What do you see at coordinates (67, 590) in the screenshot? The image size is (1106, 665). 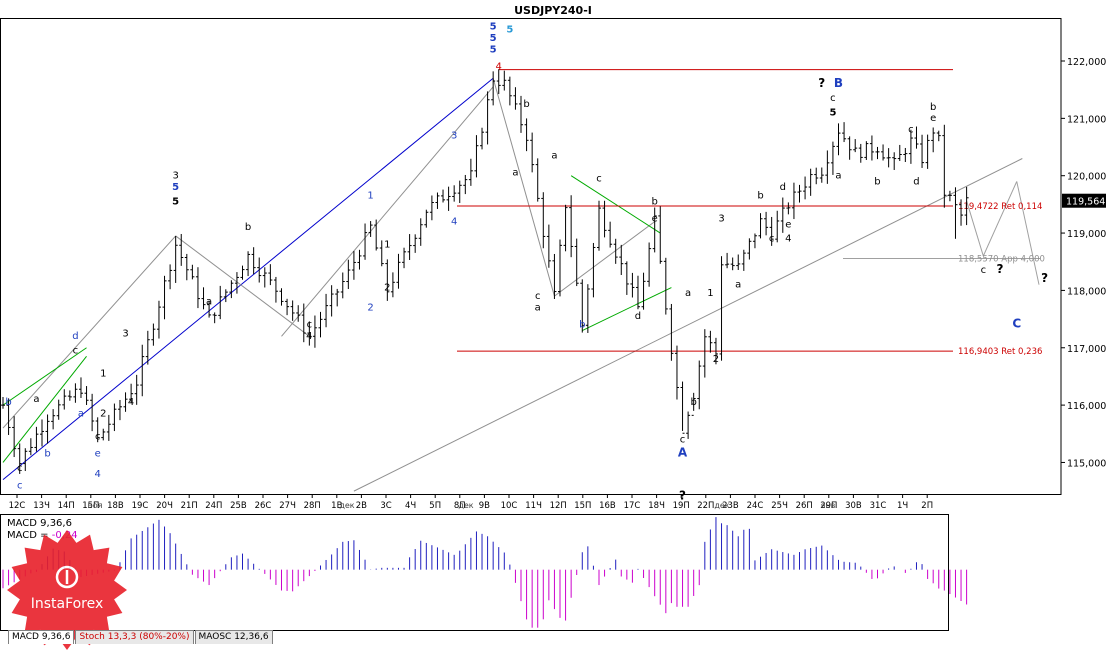 I see `instaforex-badge: InstaForex` at bounding box center [67, 590].